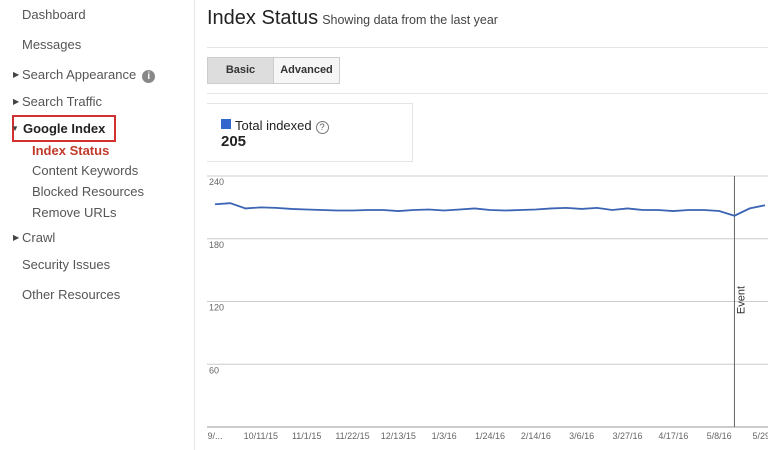  Describe the element at coordinates (216, 182) in the screenshot. I see `y-tick-label: 240` at that location.